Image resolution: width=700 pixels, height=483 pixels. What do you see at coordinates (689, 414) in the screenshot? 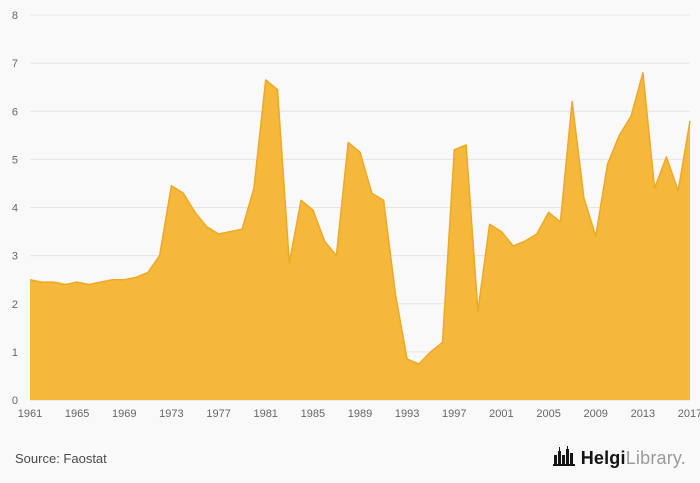
I see `svg-text: 2017` at bounding box center [689, 414].